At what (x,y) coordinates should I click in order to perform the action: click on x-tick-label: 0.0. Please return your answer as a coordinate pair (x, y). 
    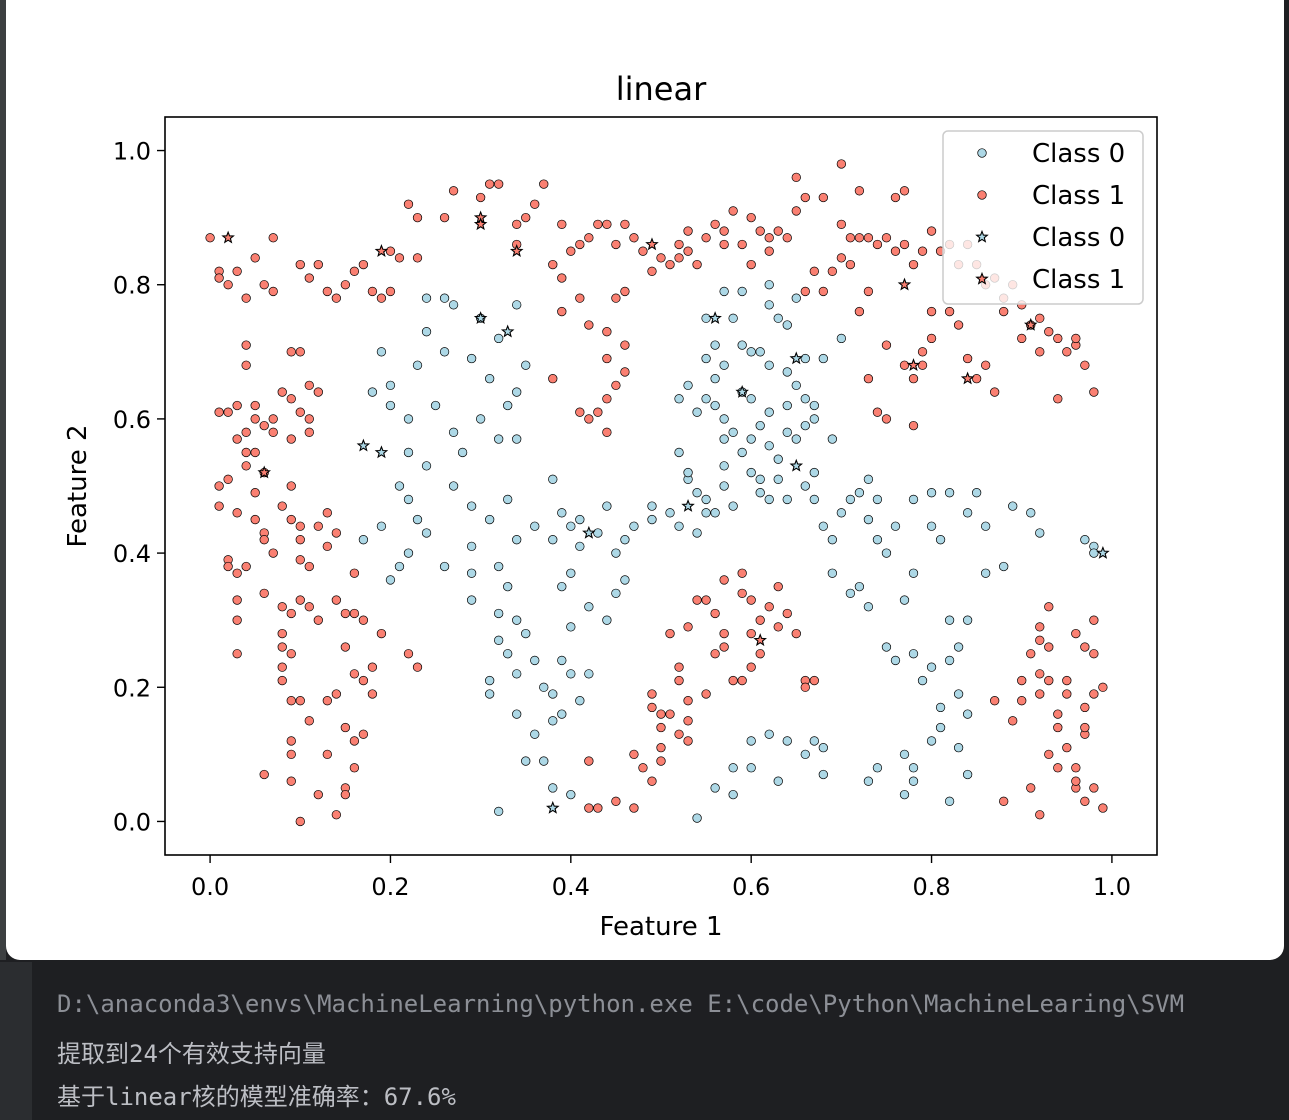
    Looking at the image, I should click on (210, 887).